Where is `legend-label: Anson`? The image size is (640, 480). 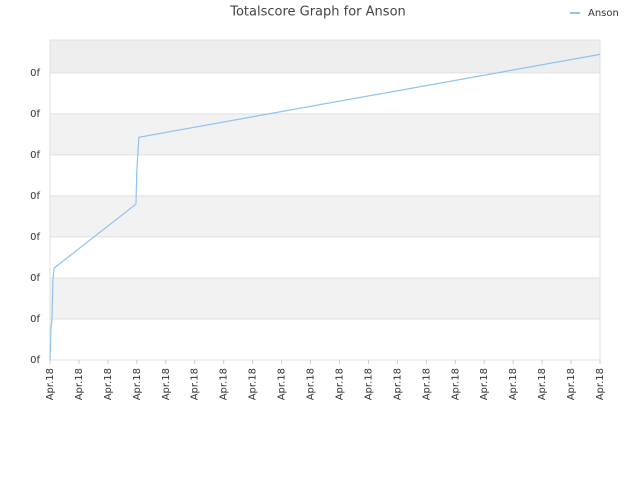 legend-label: Anson is located at coordinates (603, 13).